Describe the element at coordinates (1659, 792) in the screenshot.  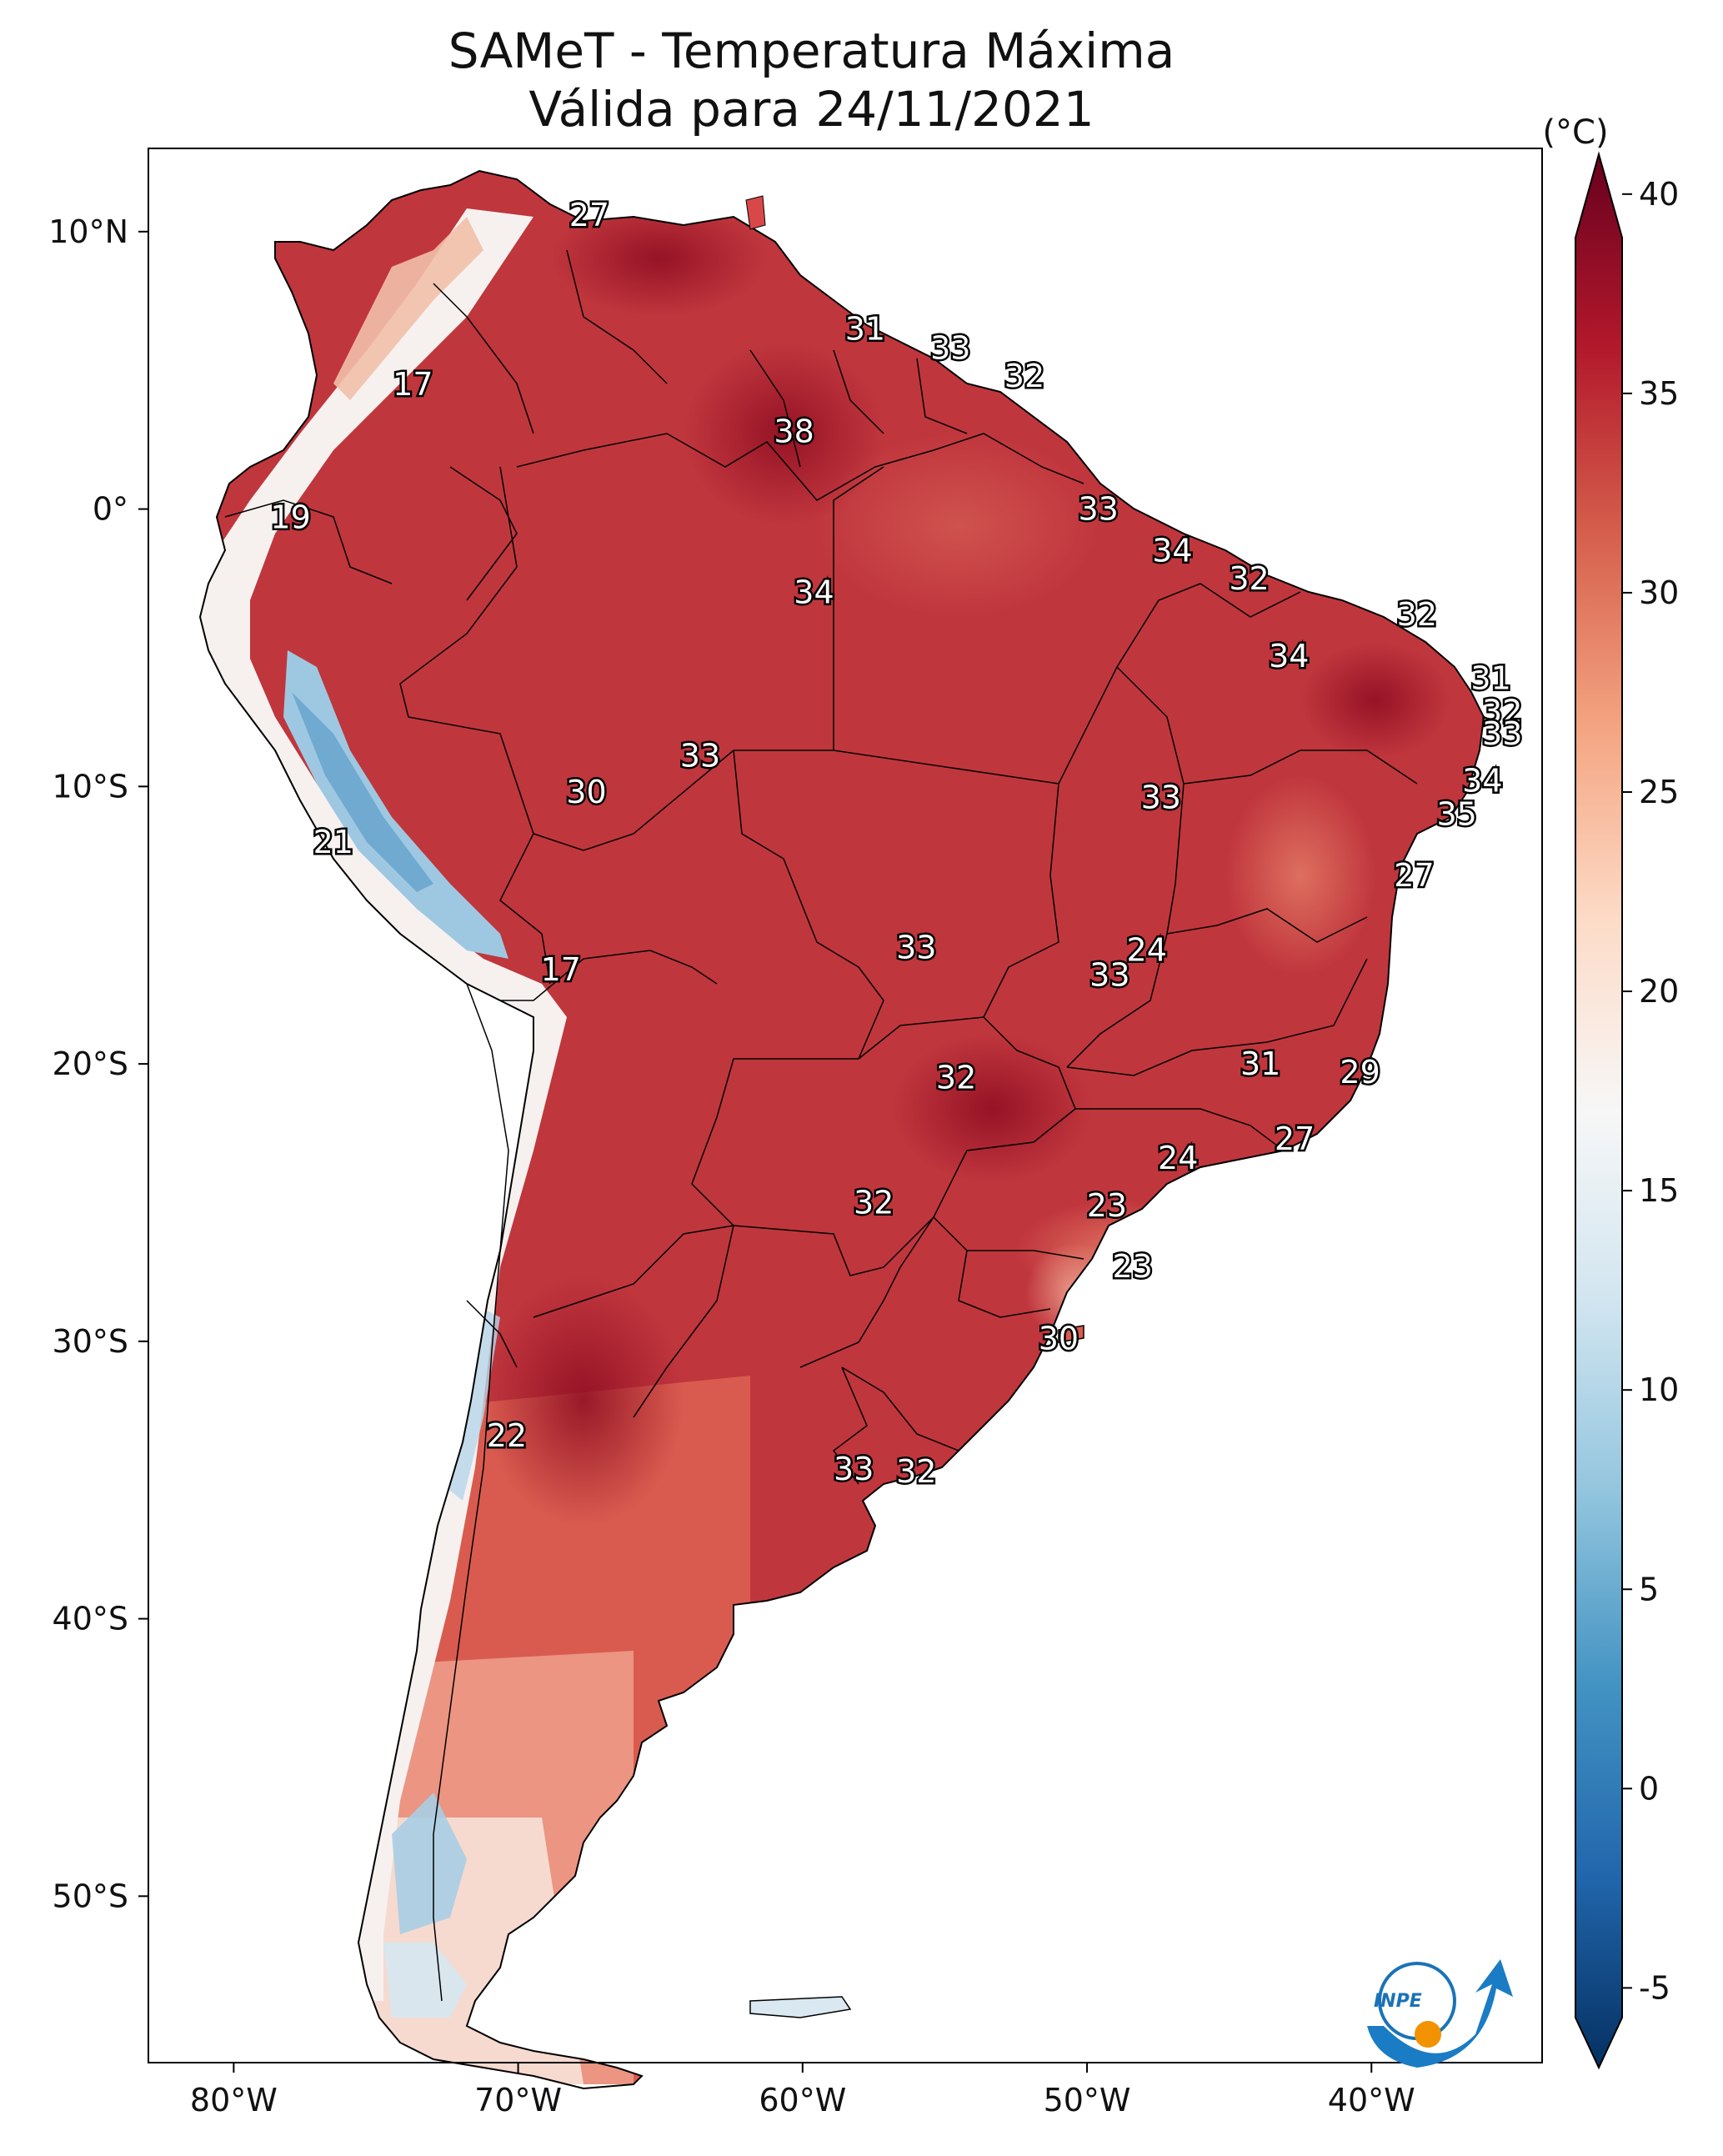
I see `colorbar-tick-label: 25` at that location.